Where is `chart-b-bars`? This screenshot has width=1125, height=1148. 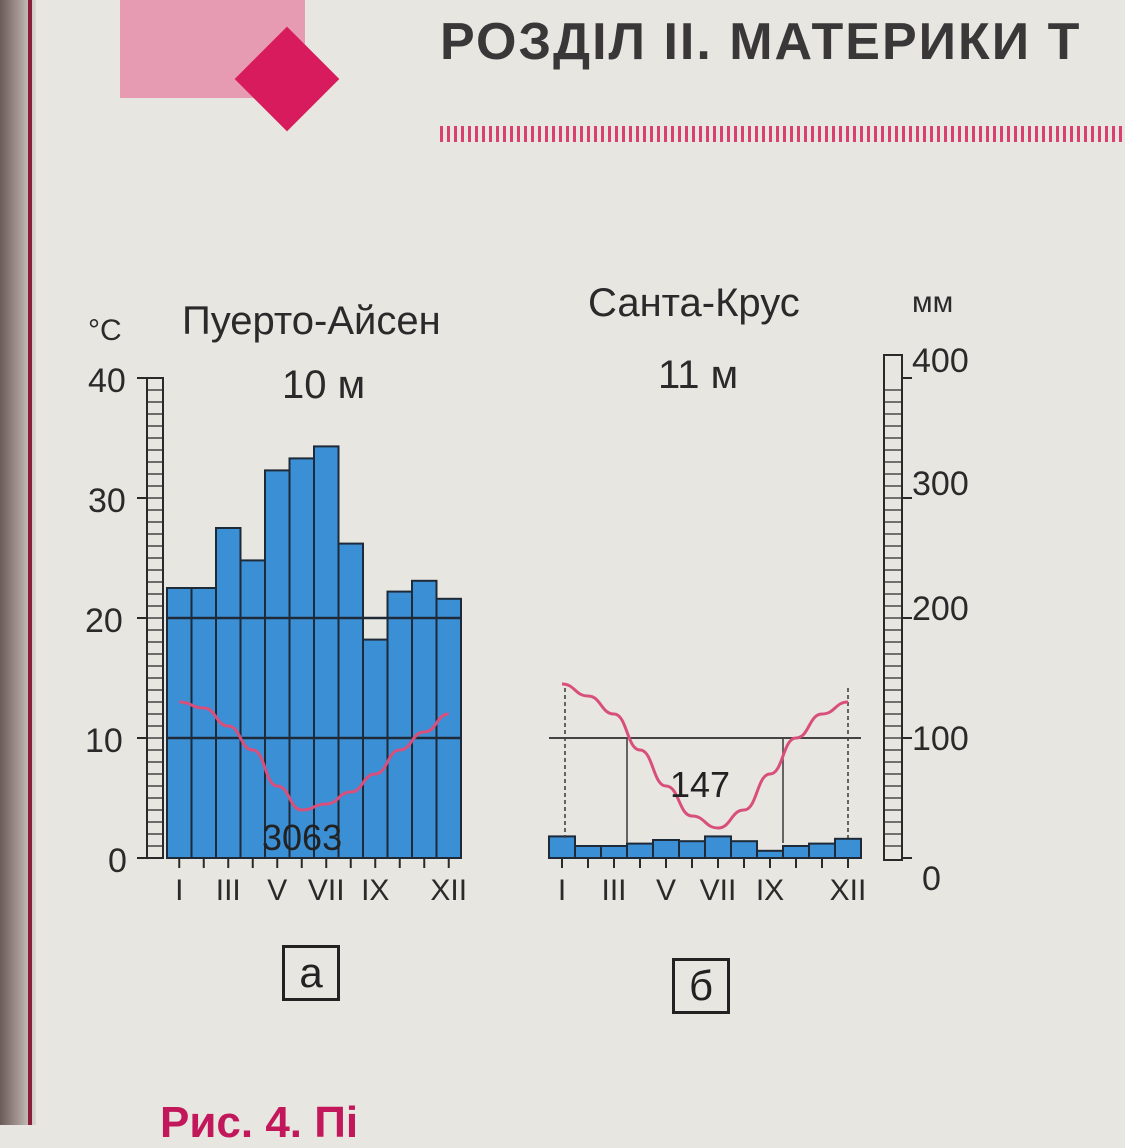 chart-b-bars is located at coordinates (705, 847).